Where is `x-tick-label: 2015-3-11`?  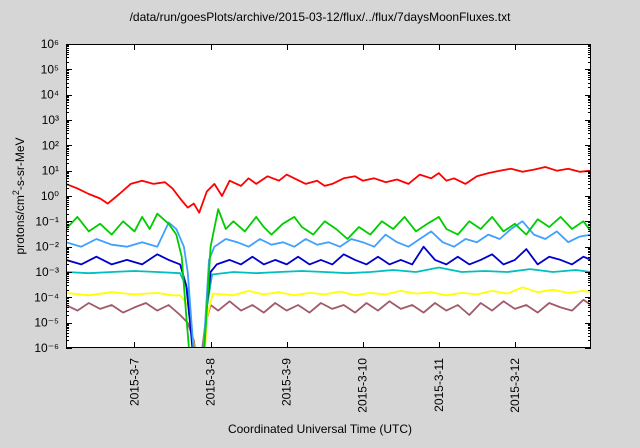
x-tick-label: 2015-3-11 is located at coordinates (439, 385).